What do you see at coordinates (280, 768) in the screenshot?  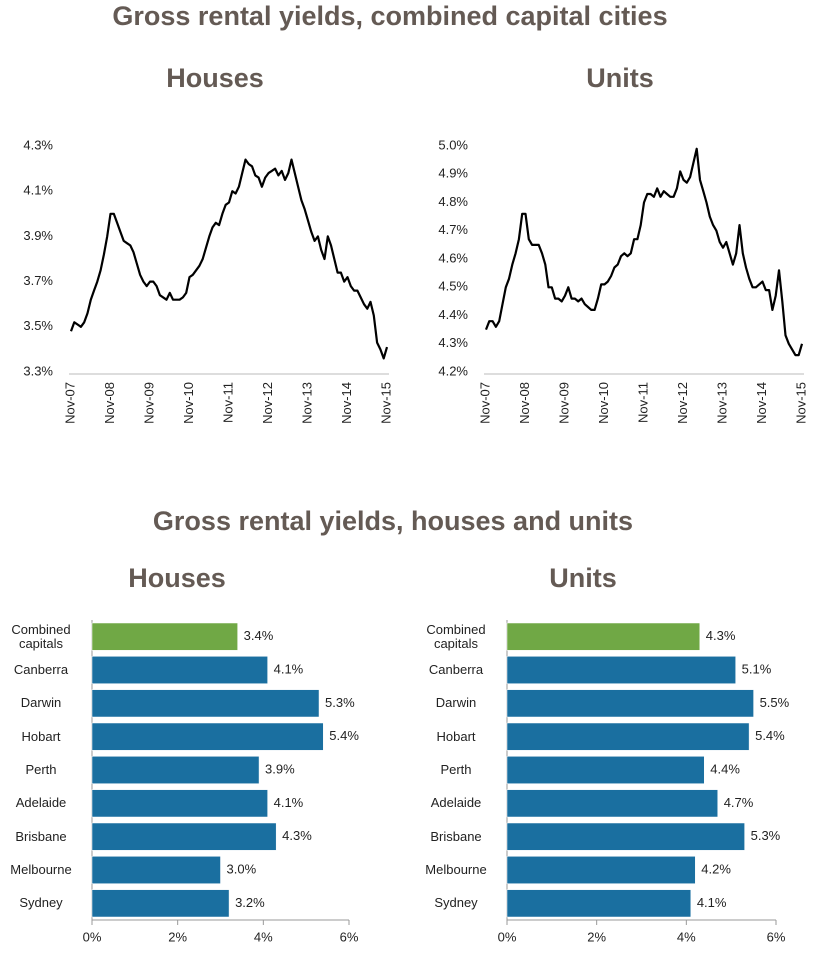 I see `value-label: 3.9%` at bounding box center [280, 768].